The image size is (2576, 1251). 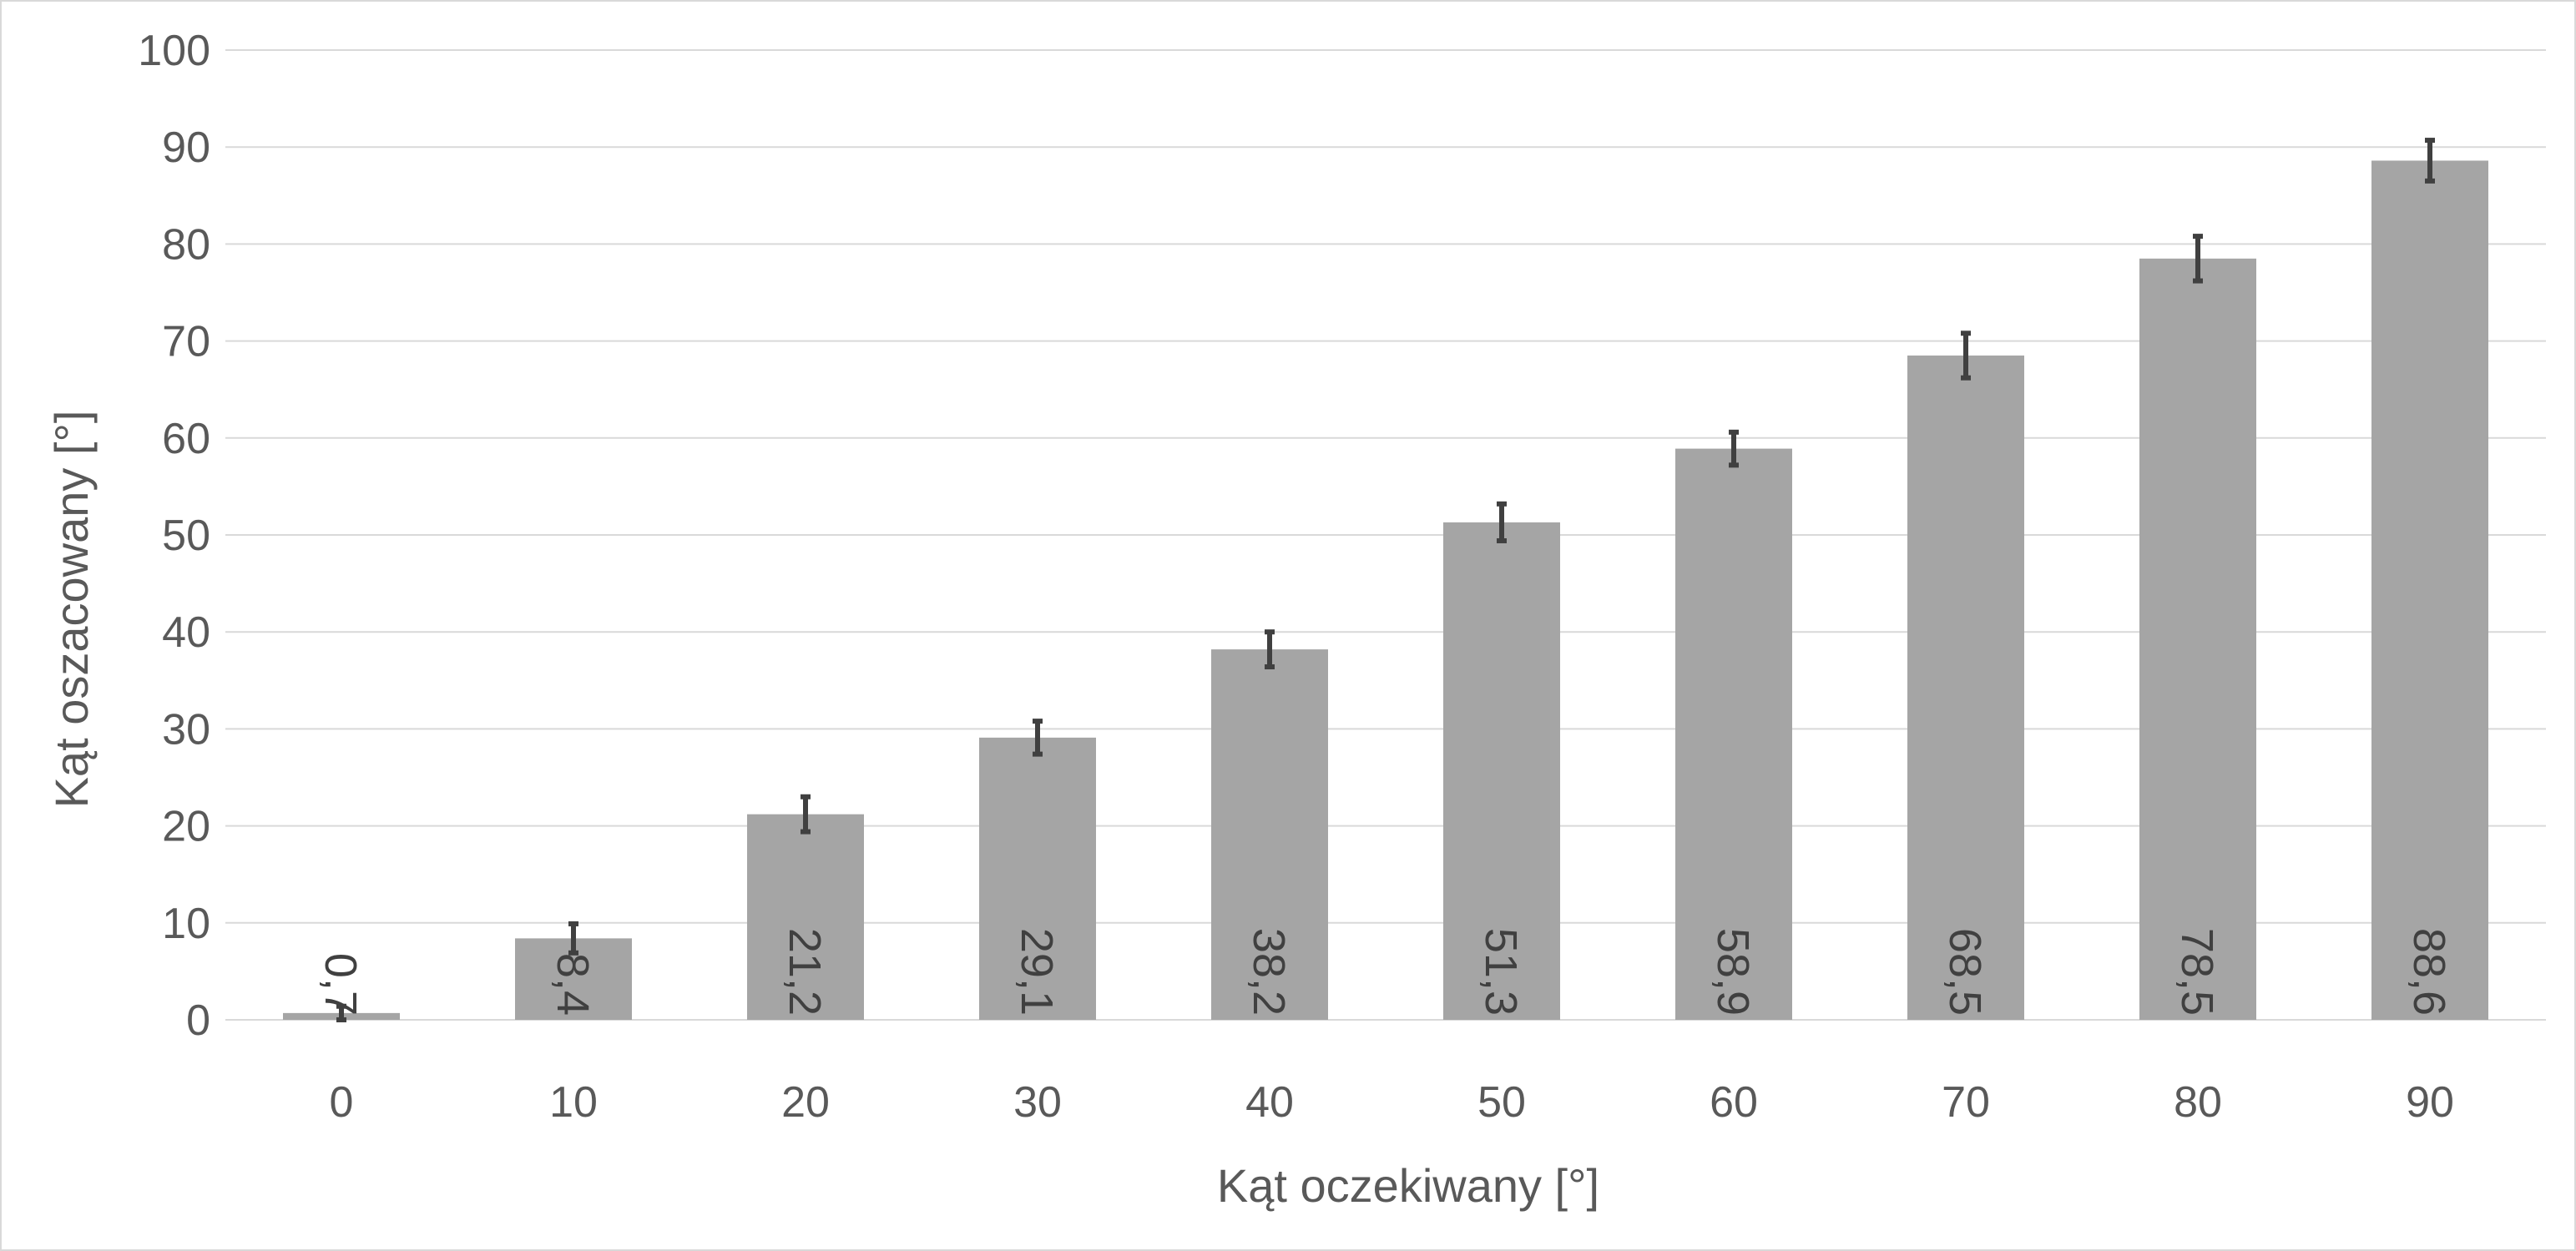 What do you see at coordinates (186, 633) in the screenshot?
I see `y-tick-label: 40` at bounding box center [186, 633].